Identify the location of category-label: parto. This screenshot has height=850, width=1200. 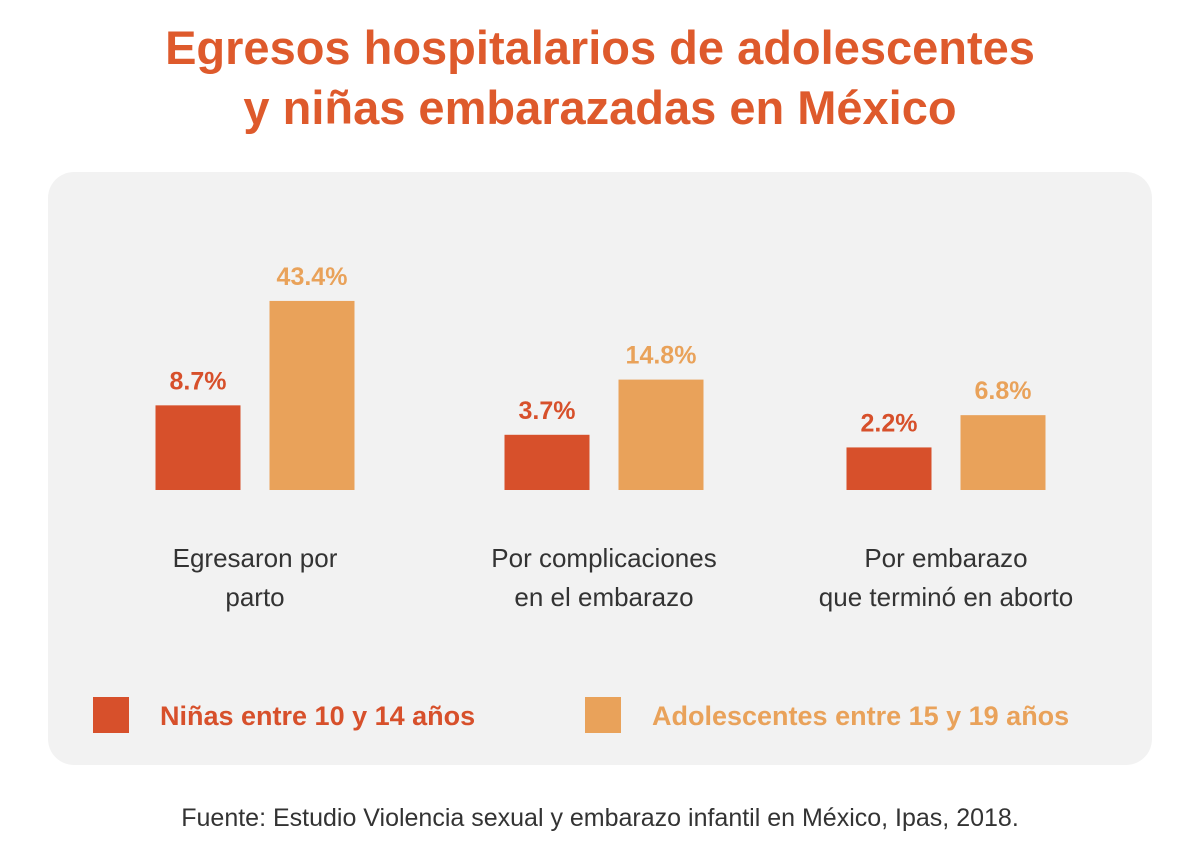
(254, 597).